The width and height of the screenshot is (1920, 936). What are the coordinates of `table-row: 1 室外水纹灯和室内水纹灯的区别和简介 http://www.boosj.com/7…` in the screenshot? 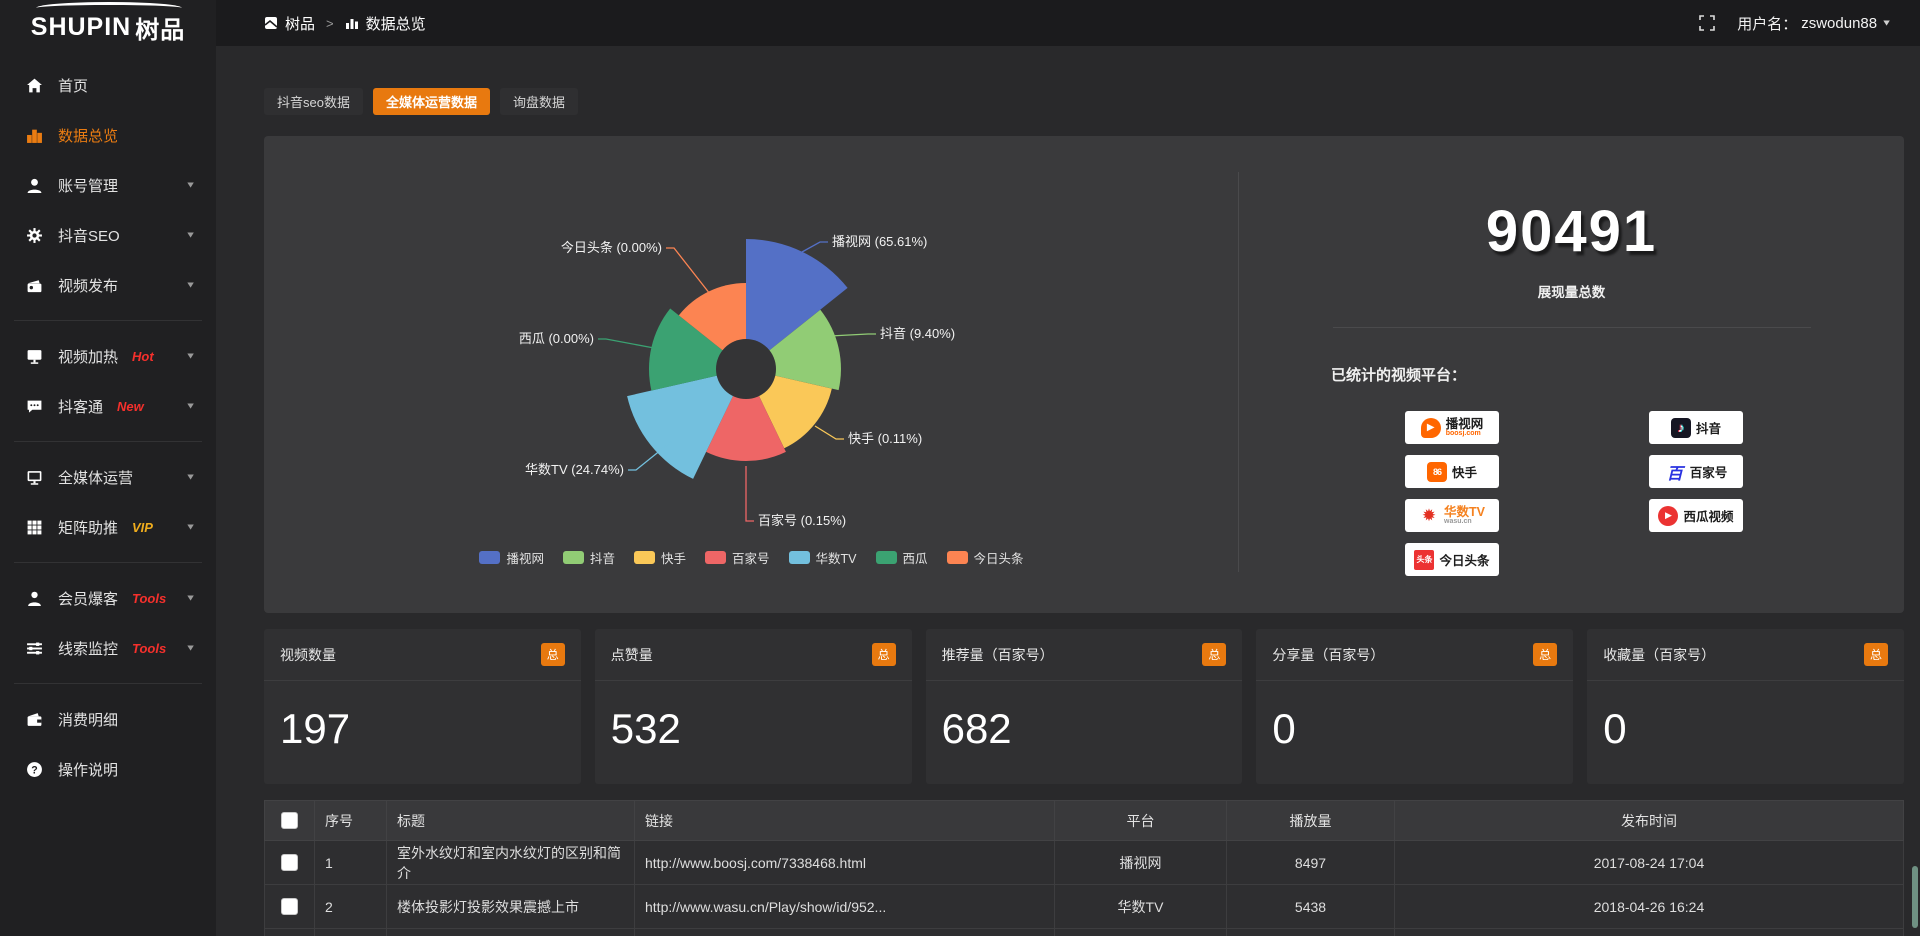 It's located at (1084, 862).